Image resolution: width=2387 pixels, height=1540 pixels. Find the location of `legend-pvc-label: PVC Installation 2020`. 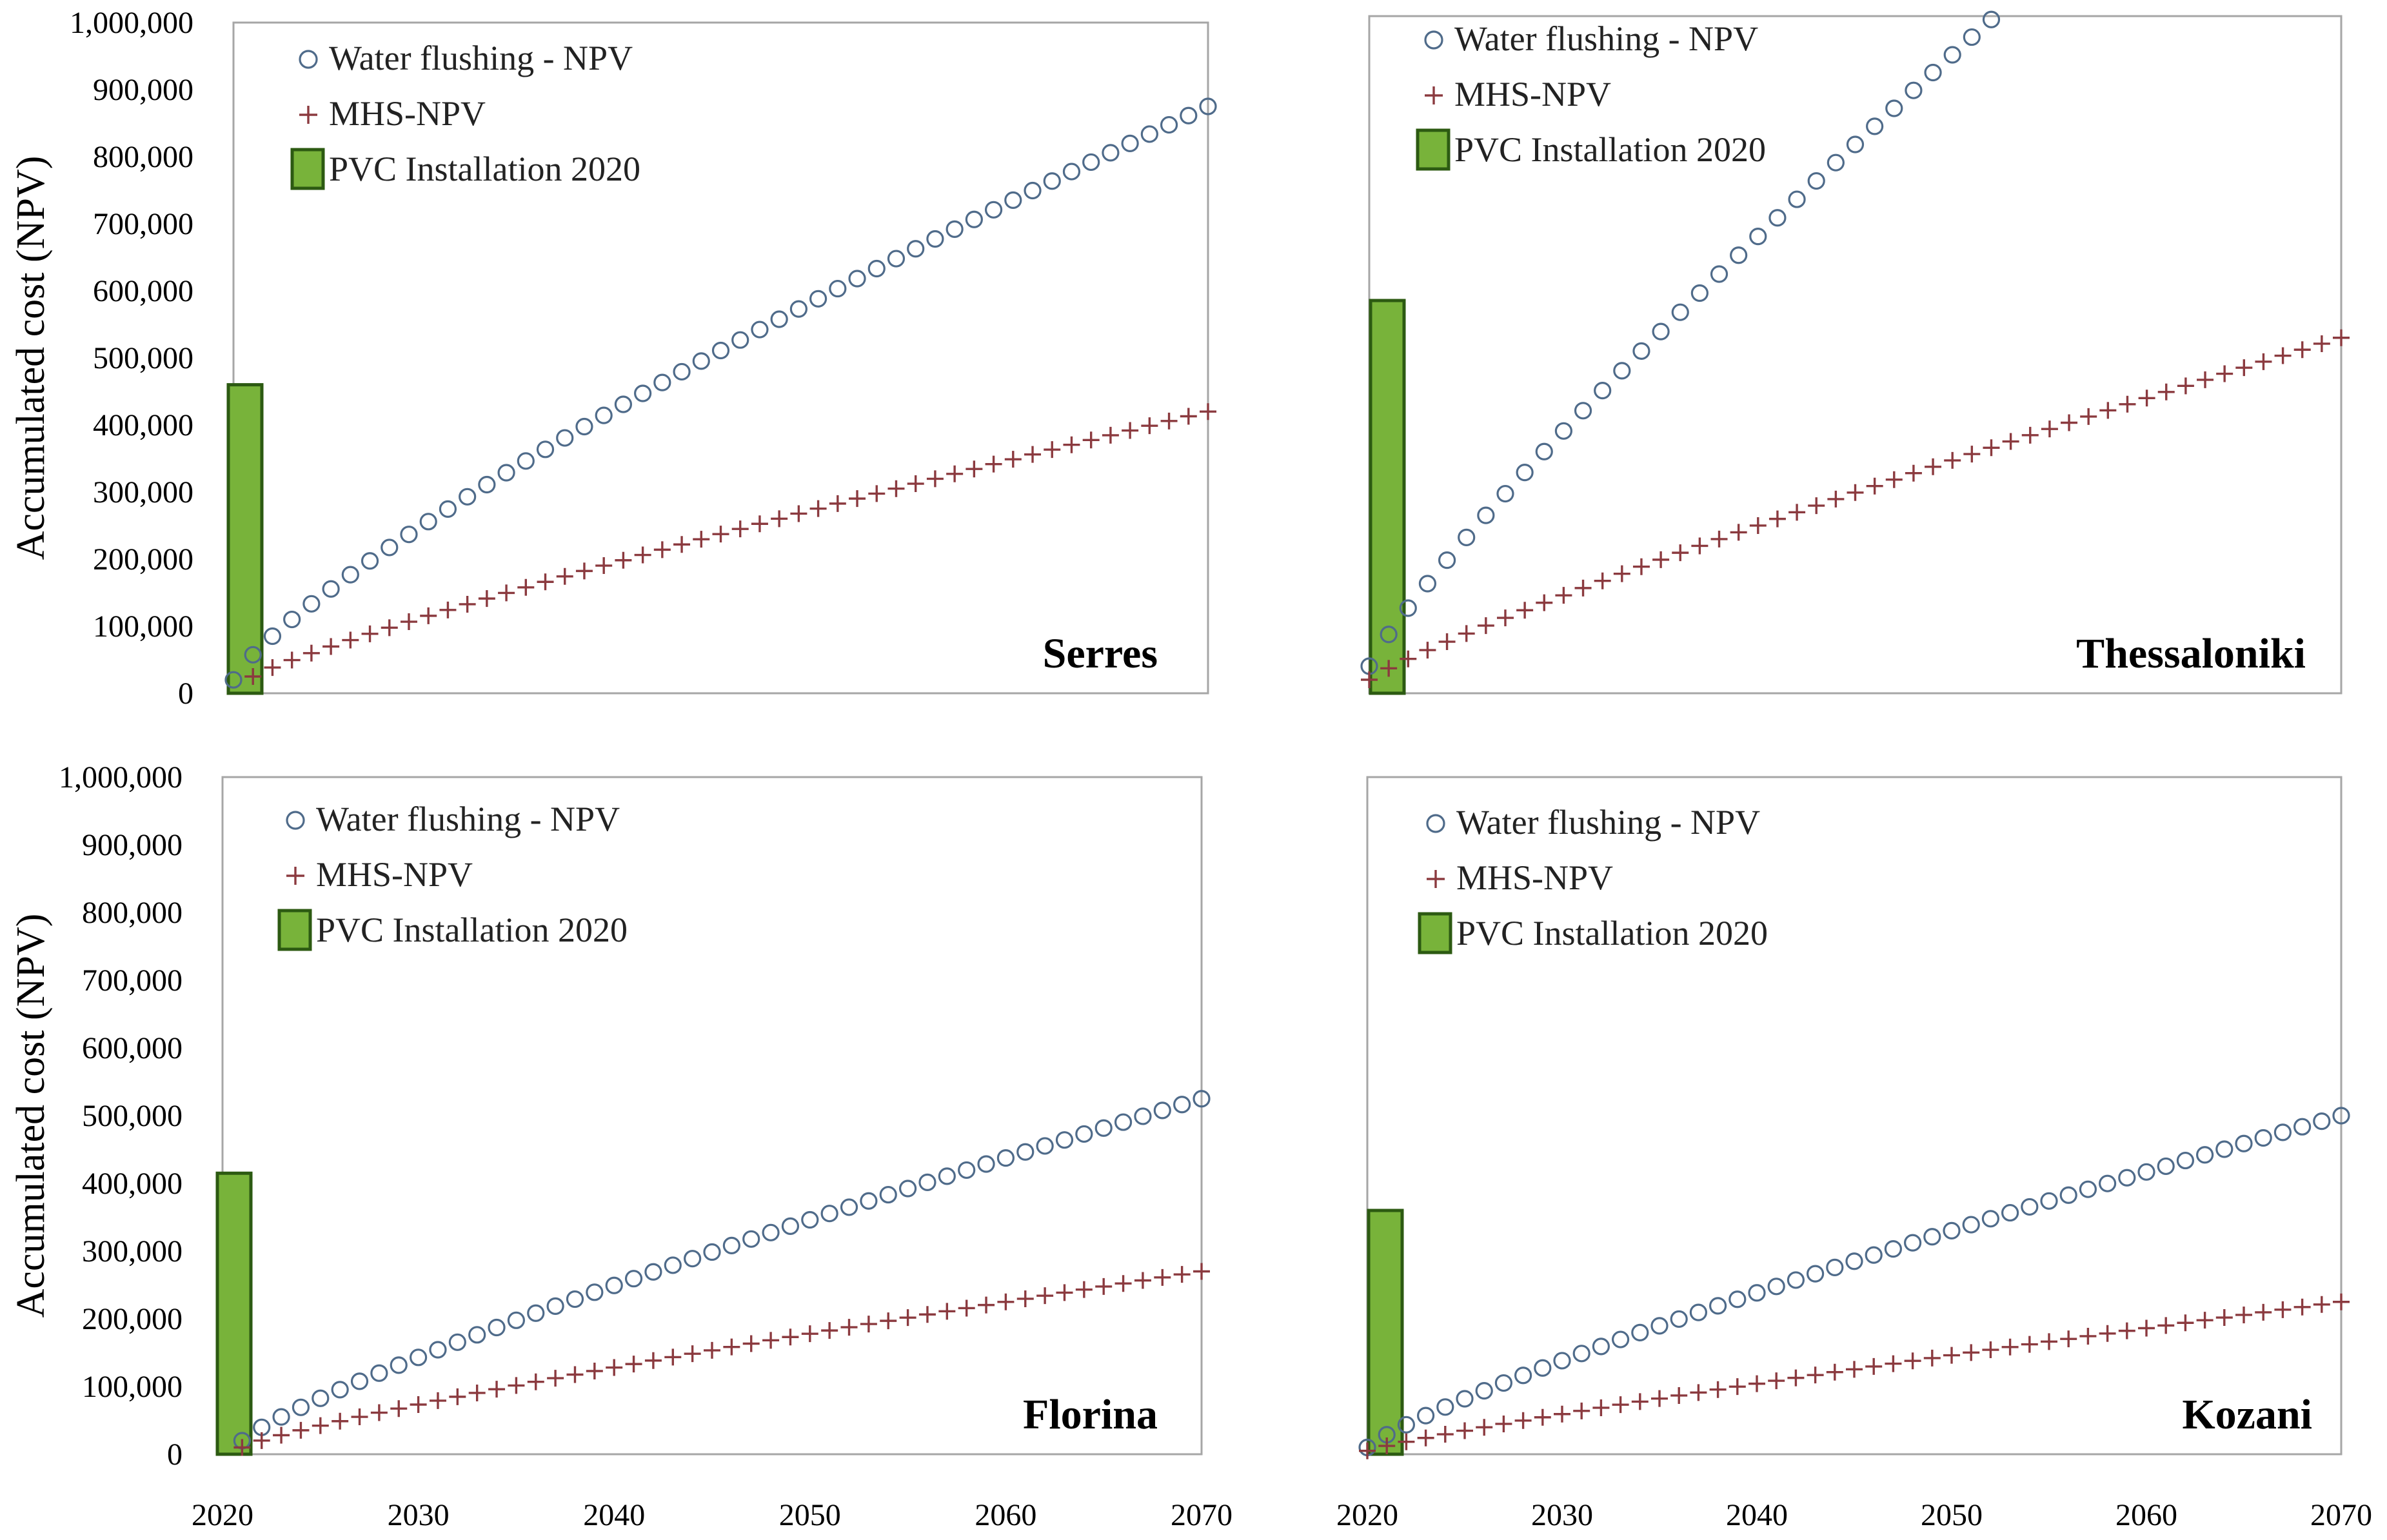

legend-pvc-label: PVC Installation 2020 is located at coordinates (484, 169).